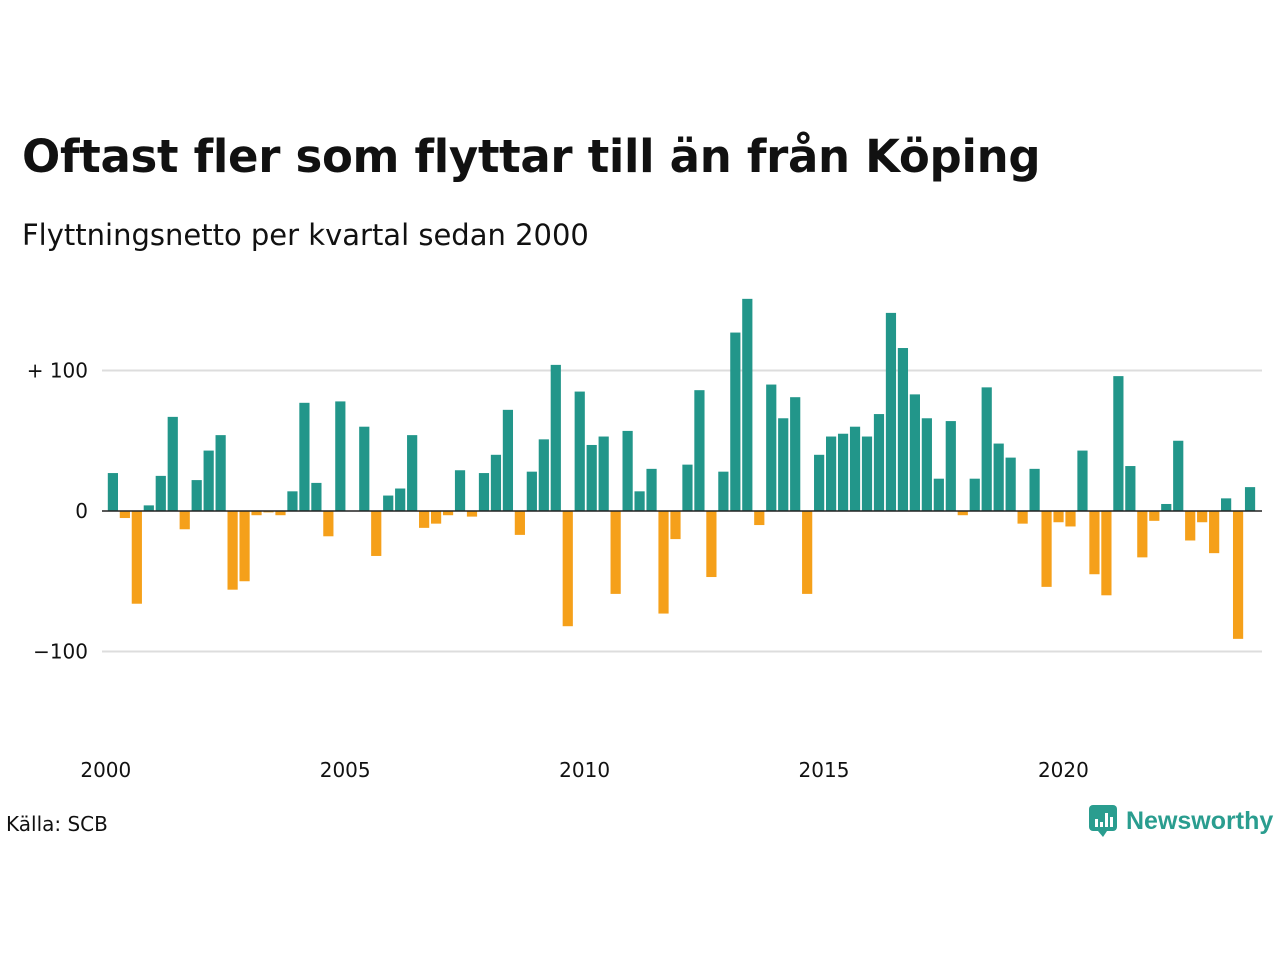 This screenshot has width=1280, height=960. I want to click on x-tick-label: 2015, so click(824, 770).